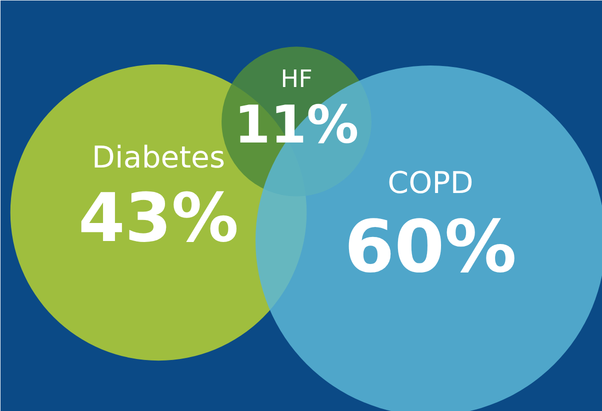  What do you see at coordinates (296, 78) in the screenshot?
I see `category-label: HF` at bounding box center [296, 78].